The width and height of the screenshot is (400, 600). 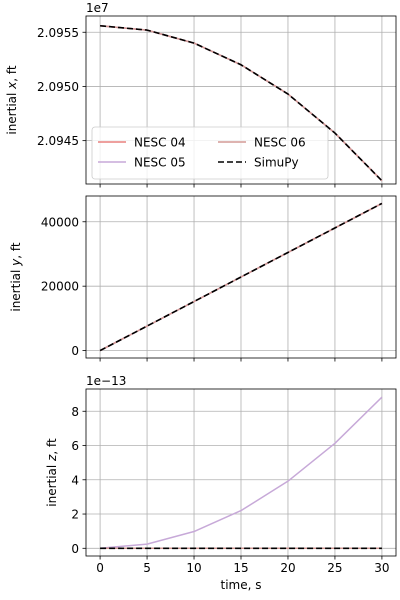 I want to click on legend-box, so click(x=210, y=153).